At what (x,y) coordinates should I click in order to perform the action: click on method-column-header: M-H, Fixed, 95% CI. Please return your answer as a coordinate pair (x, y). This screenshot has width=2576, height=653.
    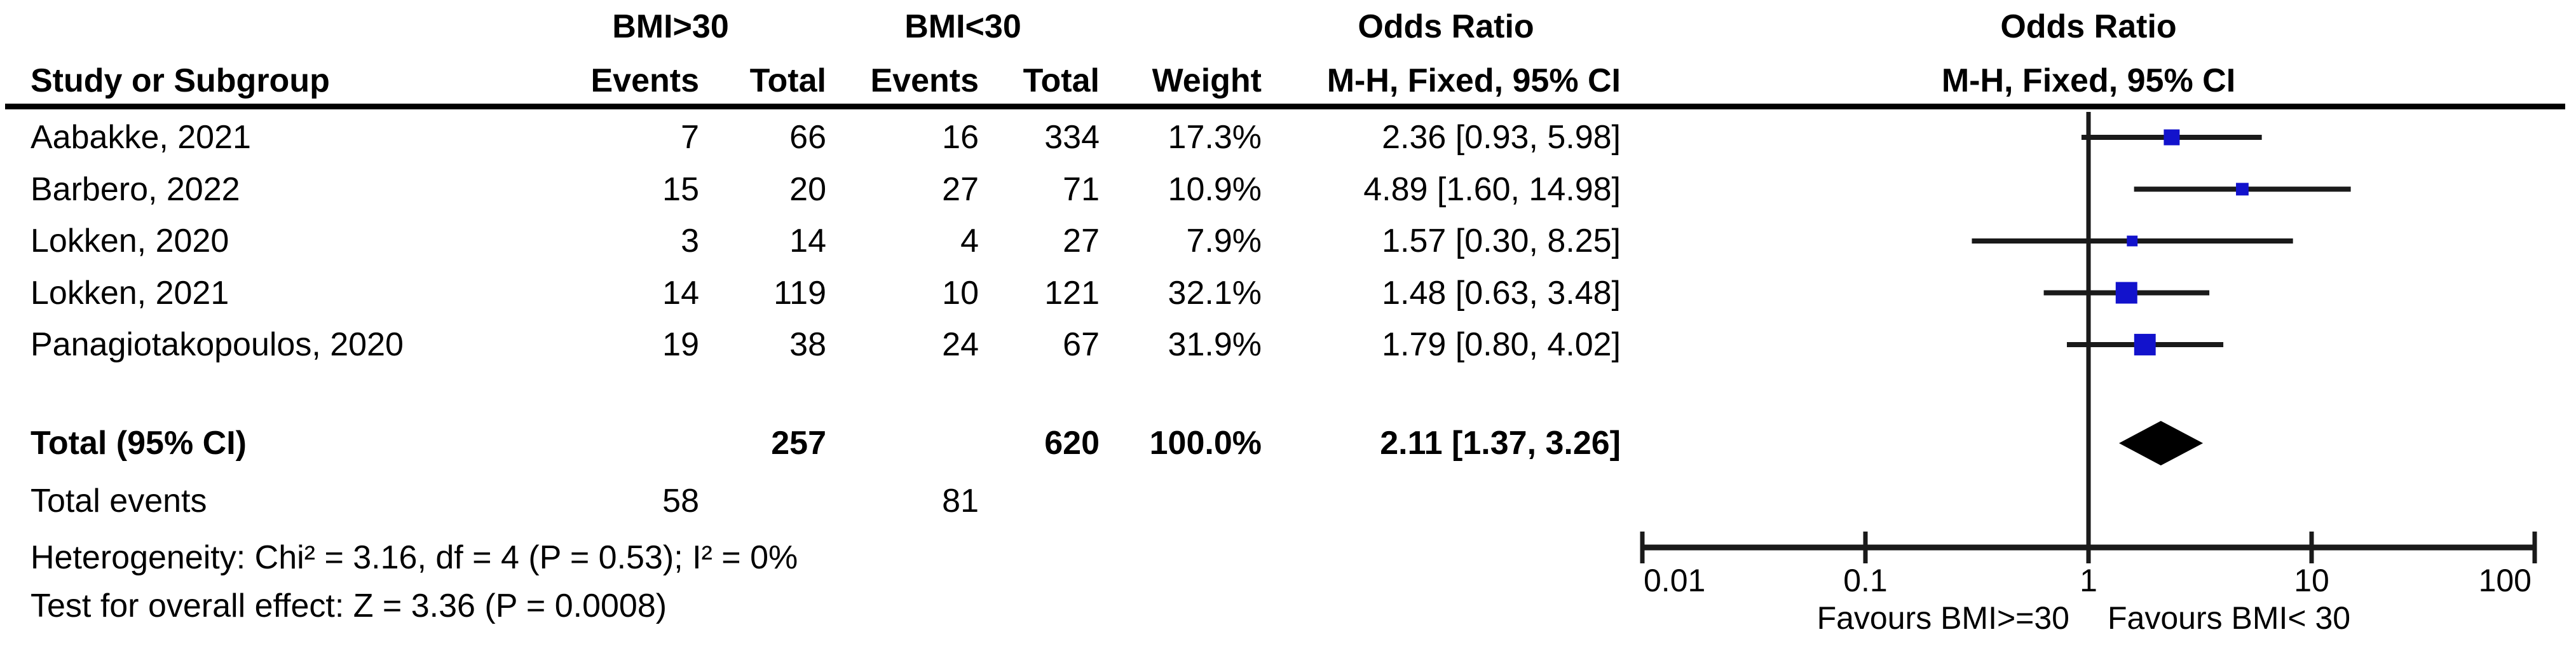
    Looking at the image, I should click on (1473, 80).